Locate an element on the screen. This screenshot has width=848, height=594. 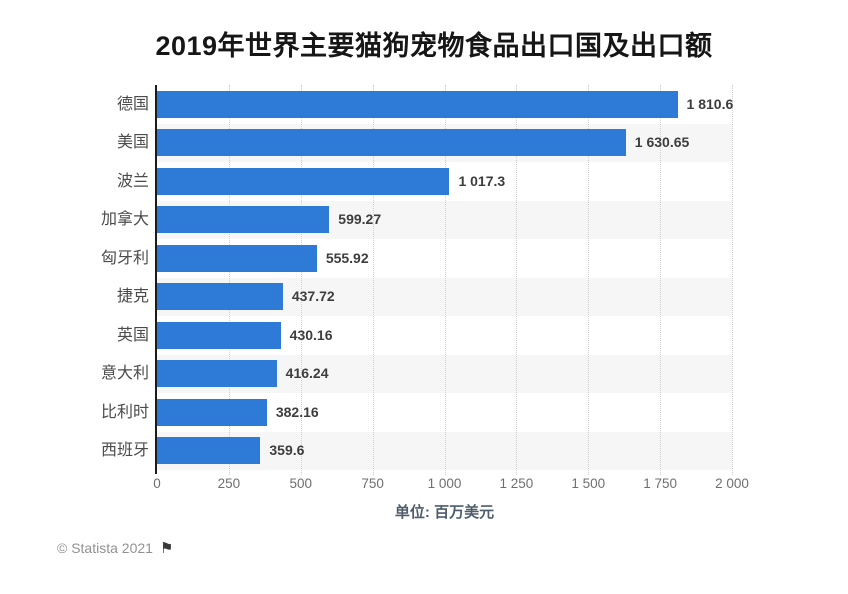
chart-footer: © Statista 2021 ⚑ is located at coordinates (115, 548).